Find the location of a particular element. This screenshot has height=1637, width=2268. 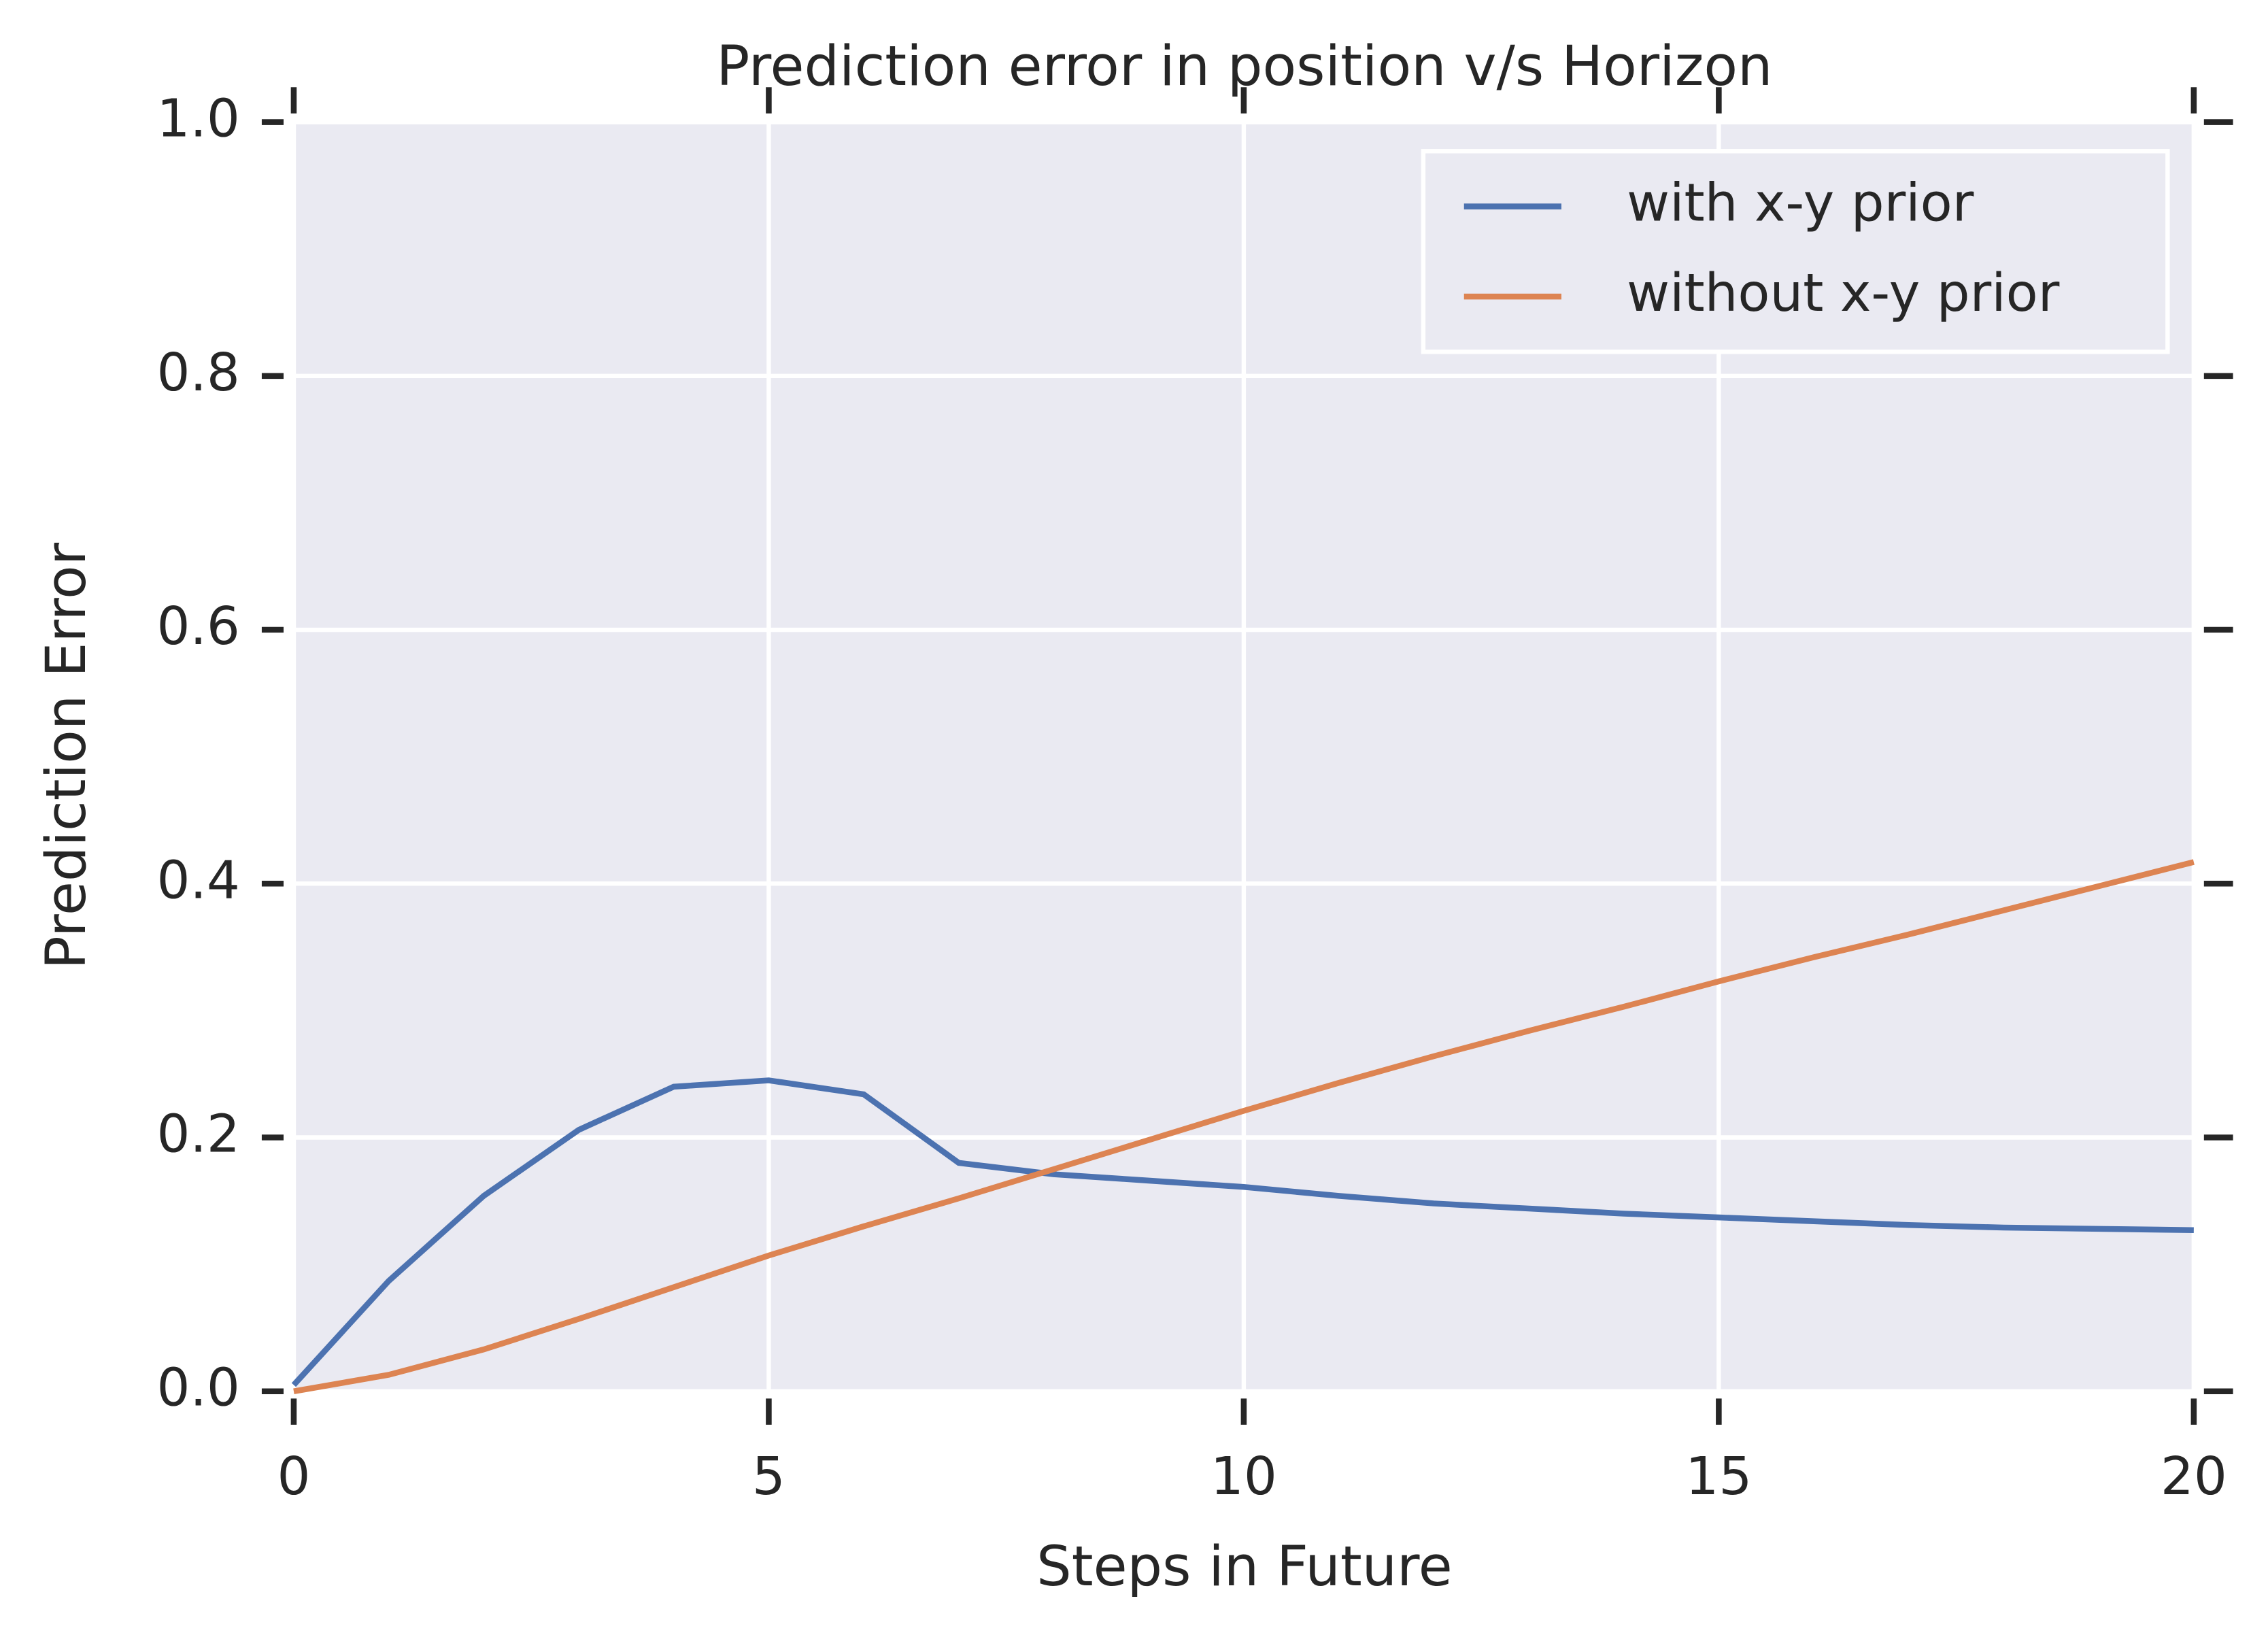

y-tick-label: 1.0 is located at coordinates (197, 119).